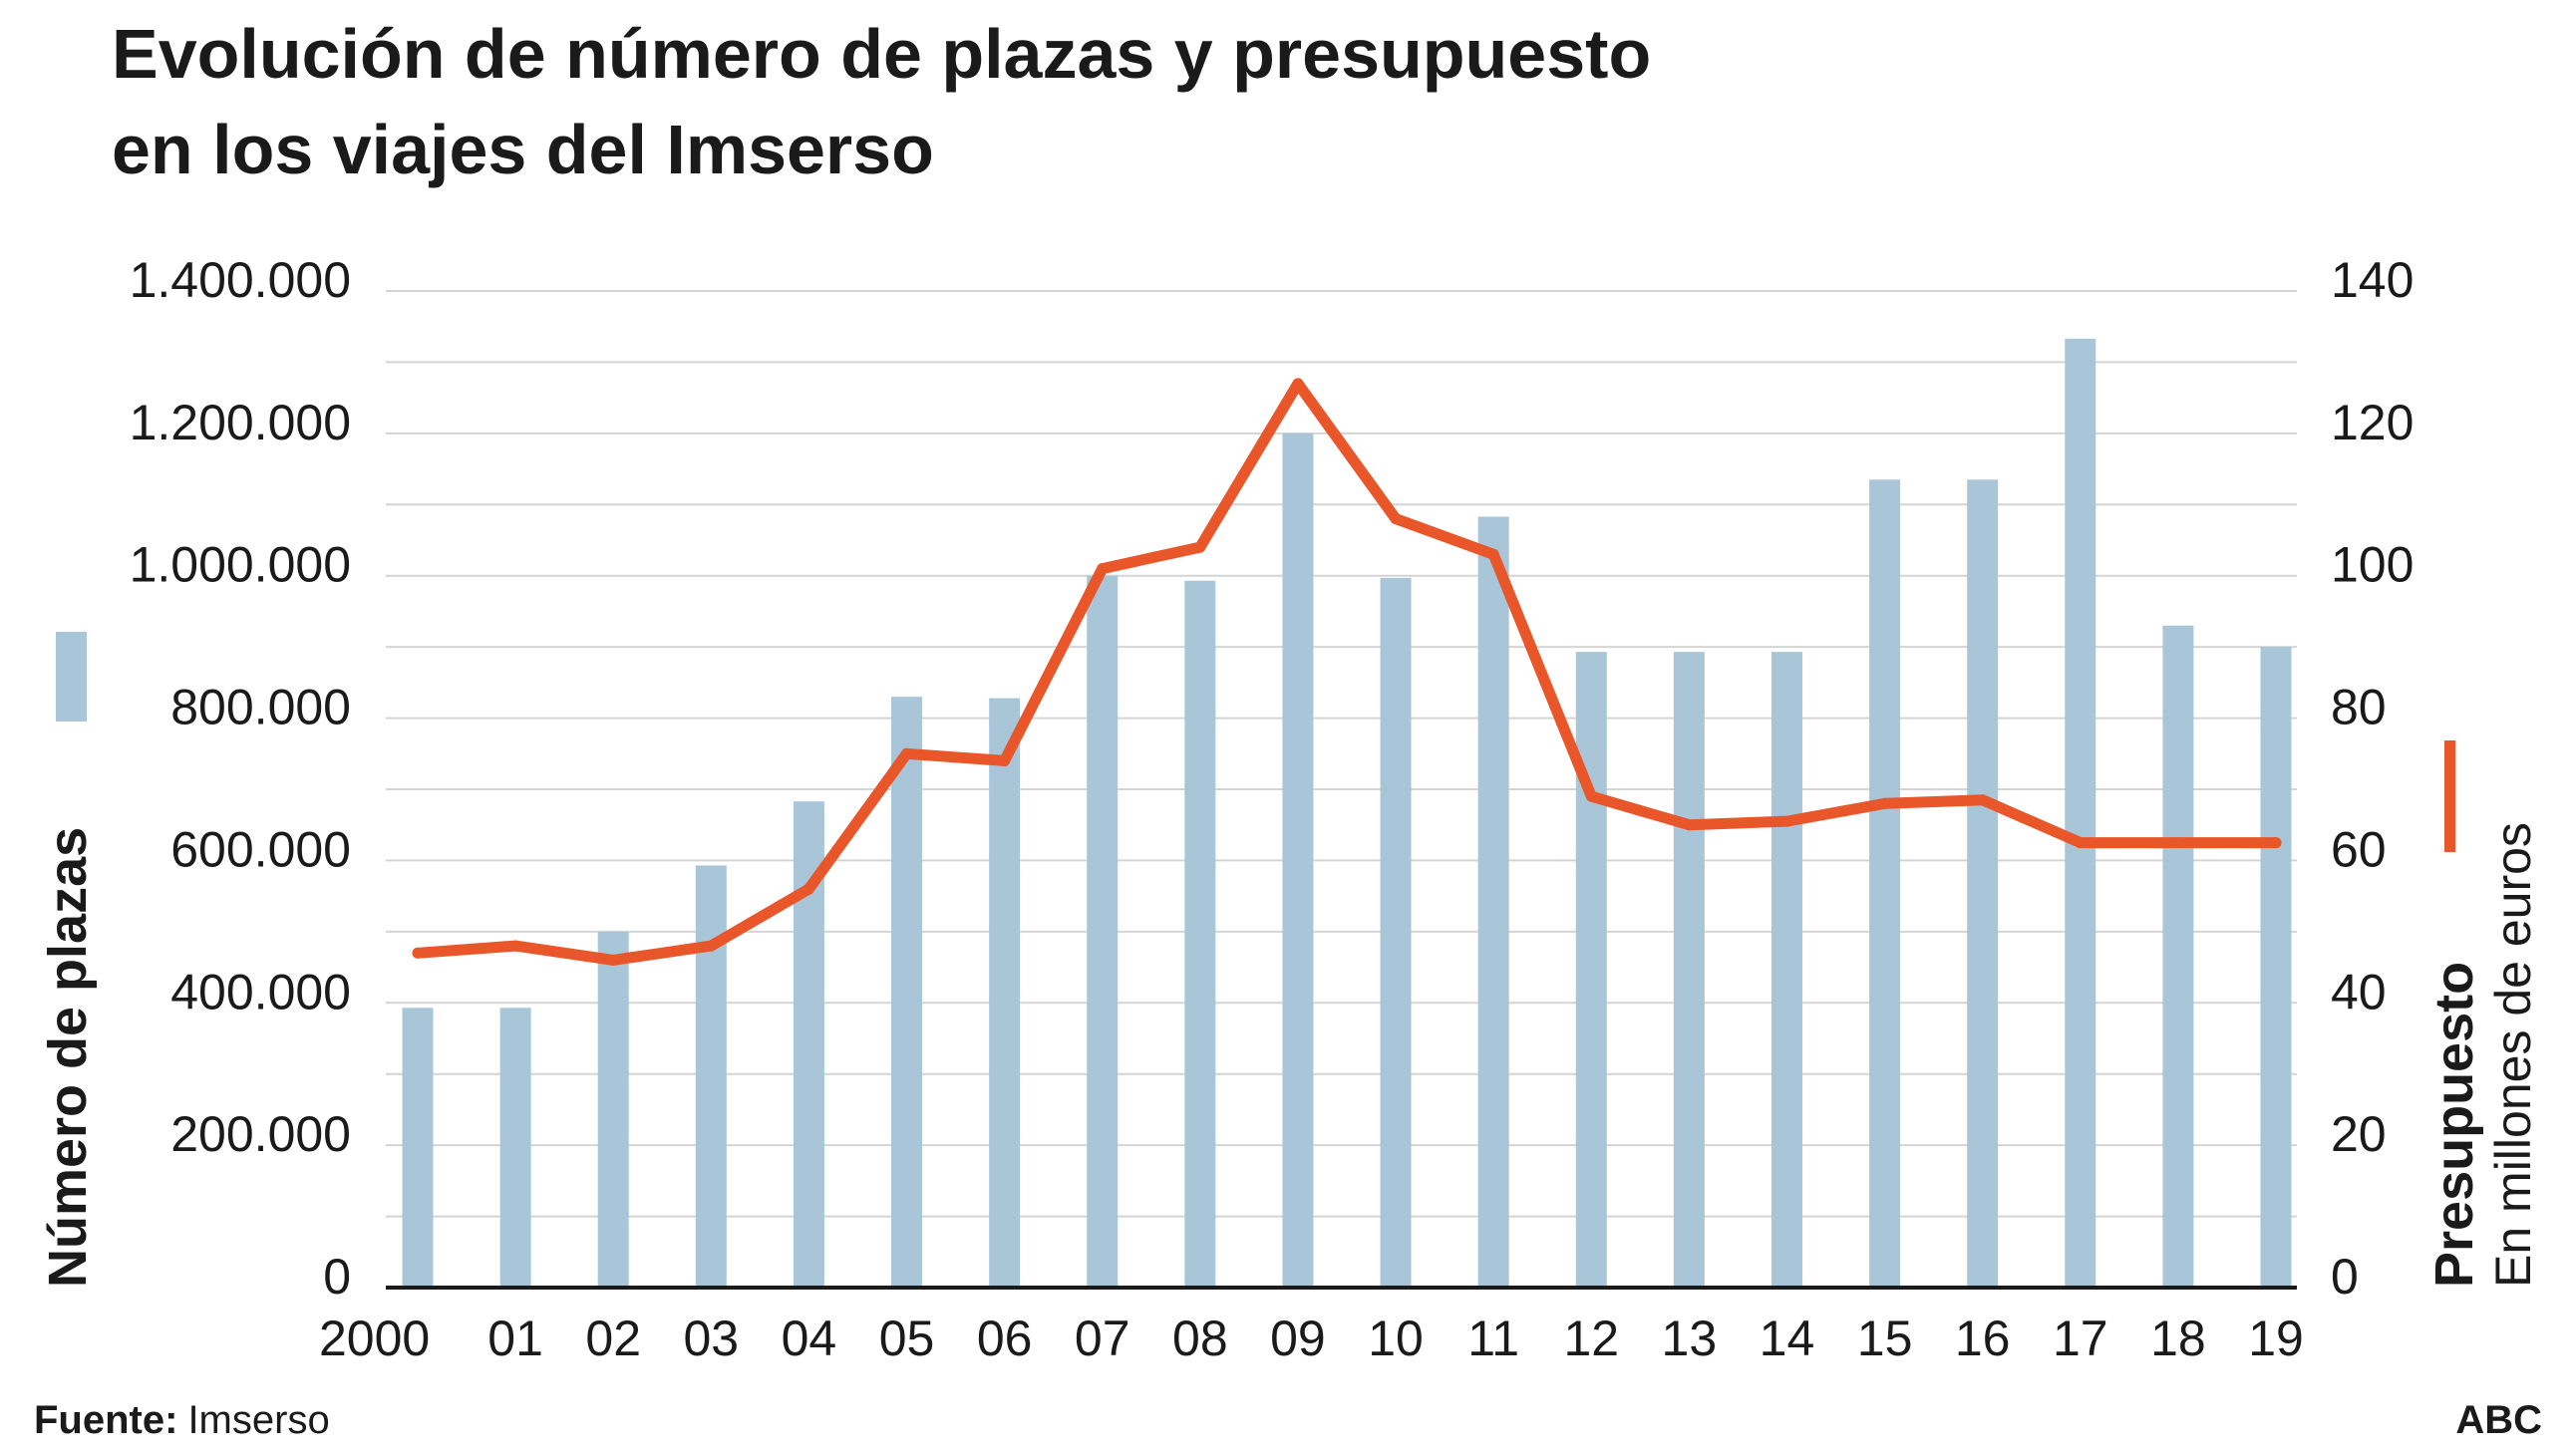 This screenshot has height=1455, width=2576. Describe the element at coordinates (260, 991) in the screenshot. I see `left-tick-label: 400.000` at that location.